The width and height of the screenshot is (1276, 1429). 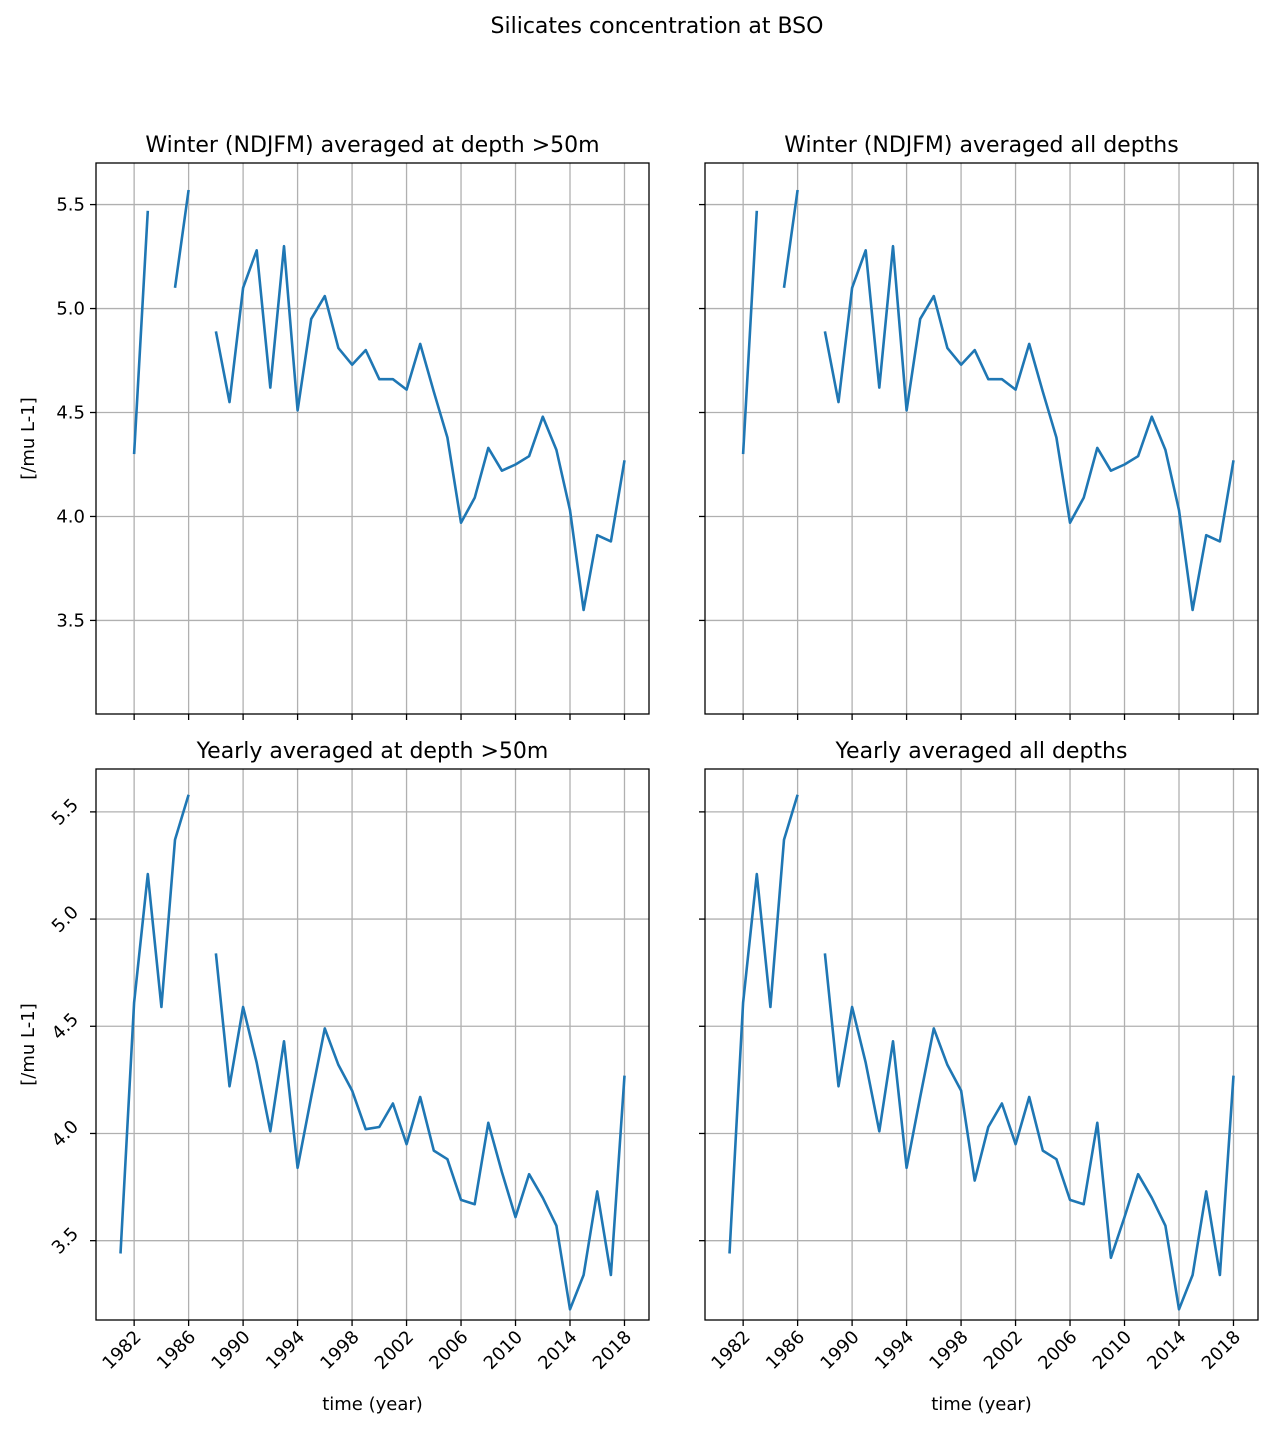 I want to click on panel-title: Yearly averaged at depth >50m, so click(x=372, y=751).